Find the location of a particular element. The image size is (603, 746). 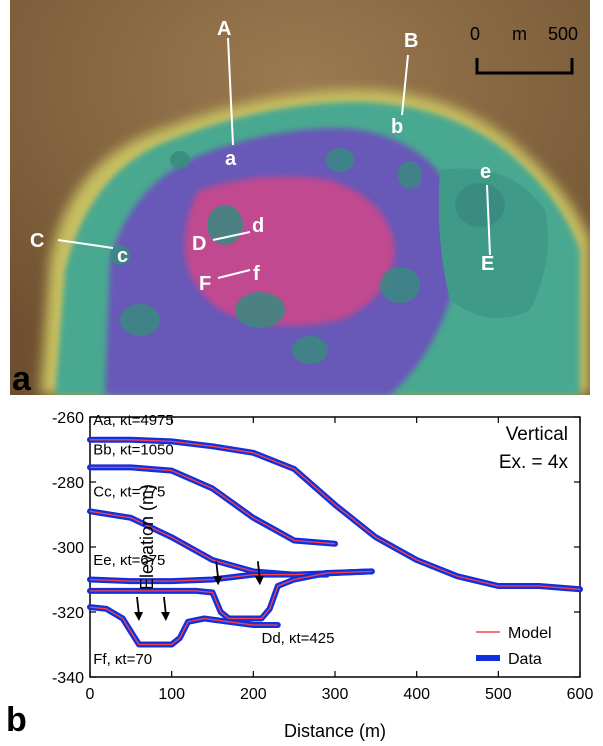

y-tick-label: -340 is located at coordinates (68, 678).